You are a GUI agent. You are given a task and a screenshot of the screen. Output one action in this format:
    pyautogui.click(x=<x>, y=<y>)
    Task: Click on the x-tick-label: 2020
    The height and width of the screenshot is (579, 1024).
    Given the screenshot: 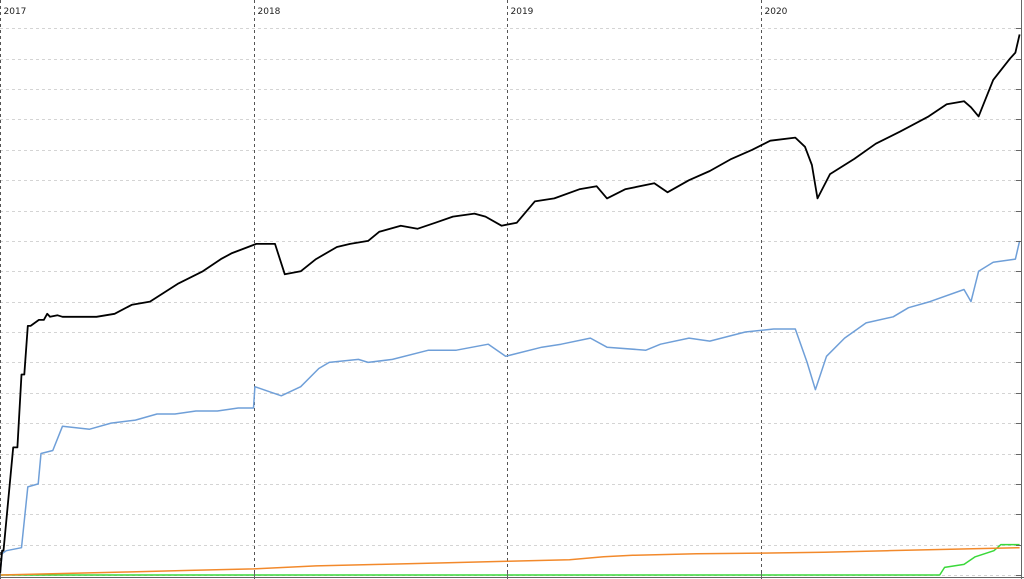 What is the action you would take?
    pyautogui.click(x=776, y=12)
    